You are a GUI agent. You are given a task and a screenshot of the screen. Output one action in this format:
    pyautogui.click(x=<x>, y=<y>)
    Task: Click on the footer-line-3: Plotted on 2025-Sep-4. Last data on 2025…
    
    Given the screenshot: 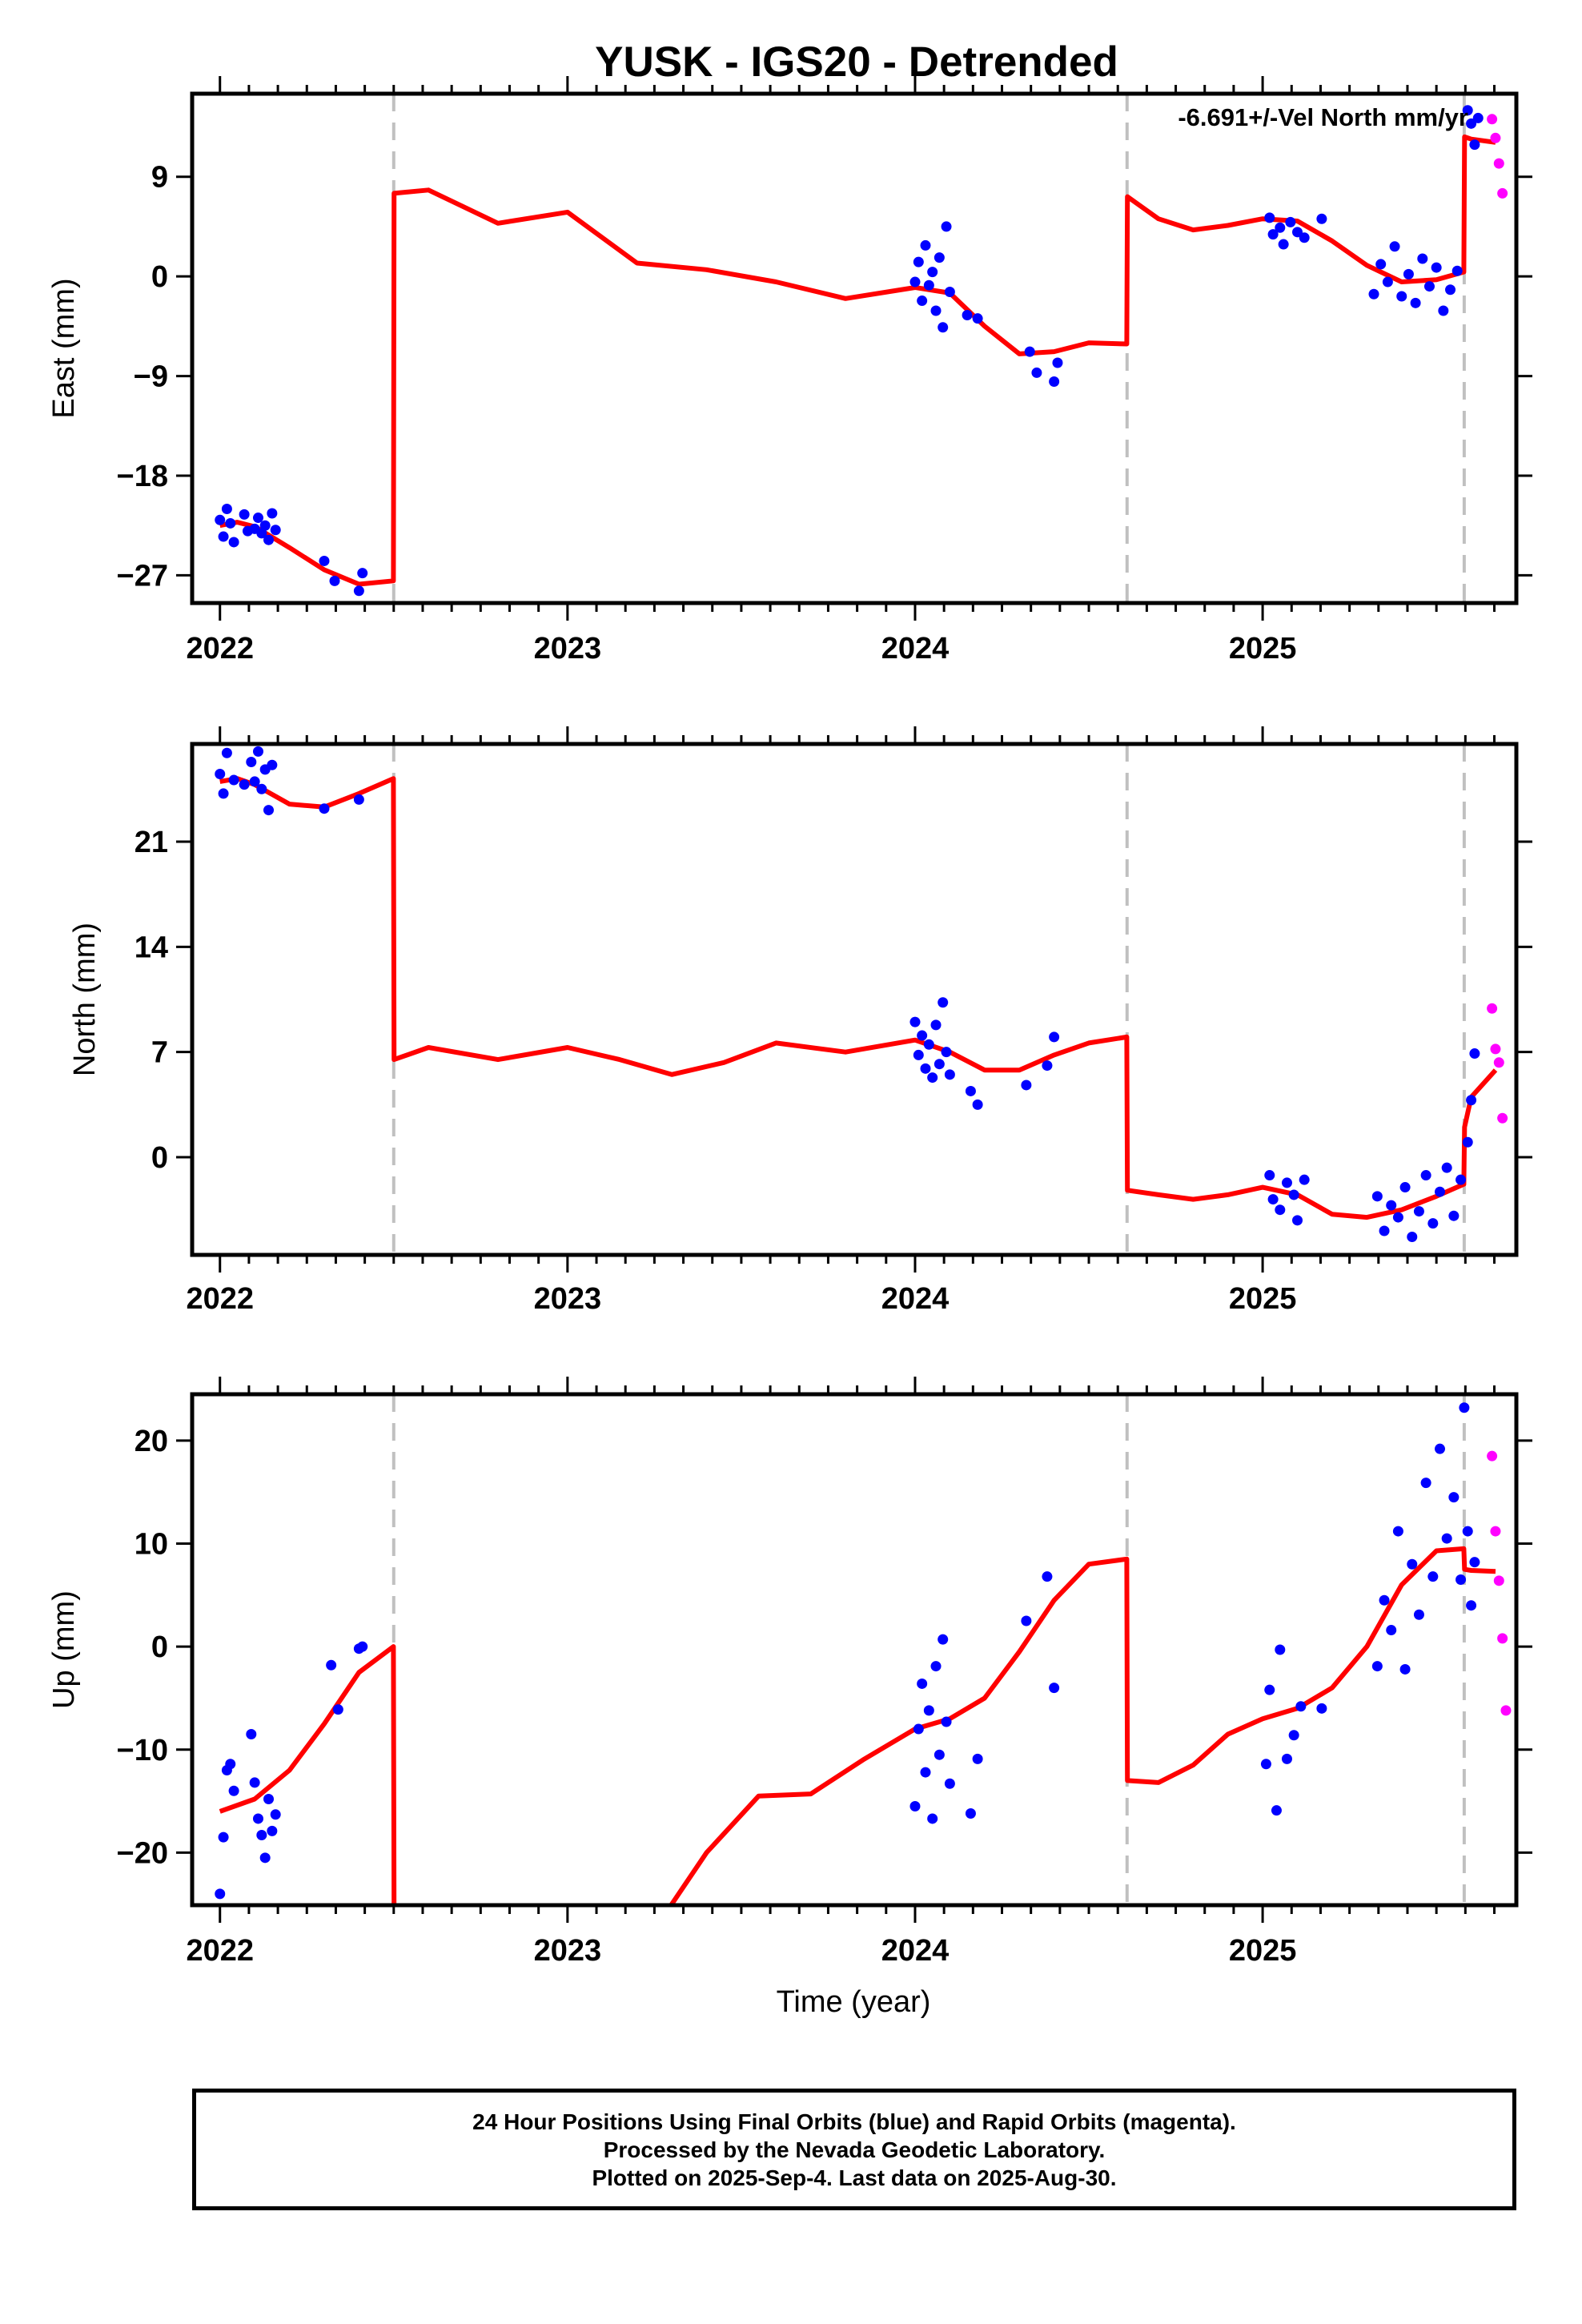 What is the action you would take?
    pyautogui.click(x=854, y=2177)
    